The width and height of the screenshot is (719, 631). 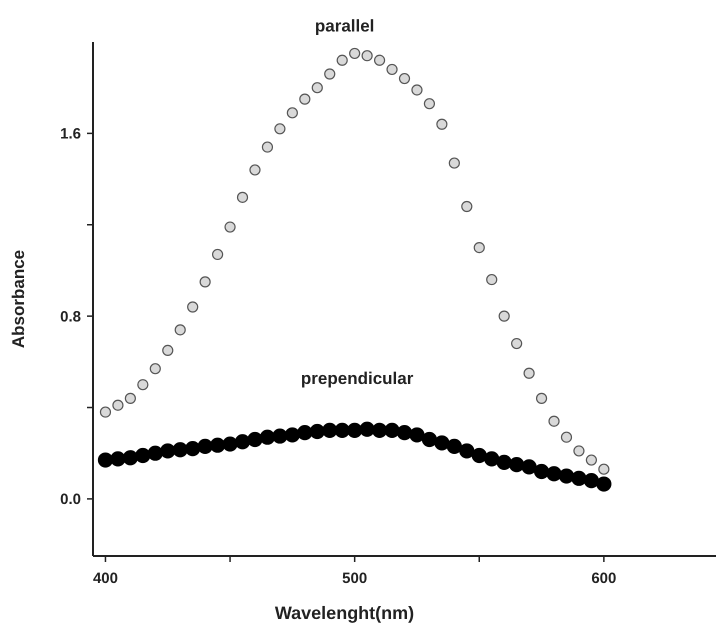 What do you see at coordinates (70, 134) in the screenshot?
I see `y-tick-label: 1.6` at bounding box center [70, 134].